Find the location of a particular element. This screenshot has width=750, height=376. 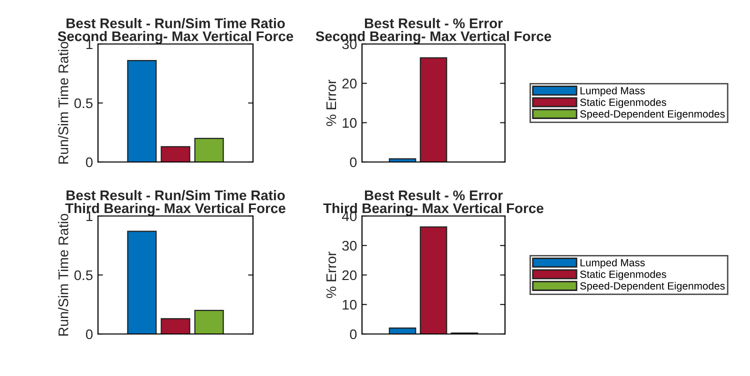

y-tick-label: 30 is located at coordinates (349, 245).